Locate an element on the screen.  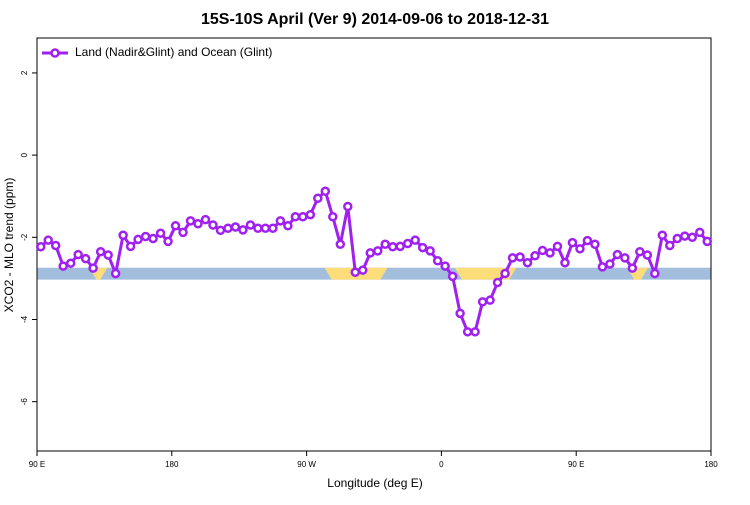
y-tick-label: -6 is located at coordinates (24, 402).